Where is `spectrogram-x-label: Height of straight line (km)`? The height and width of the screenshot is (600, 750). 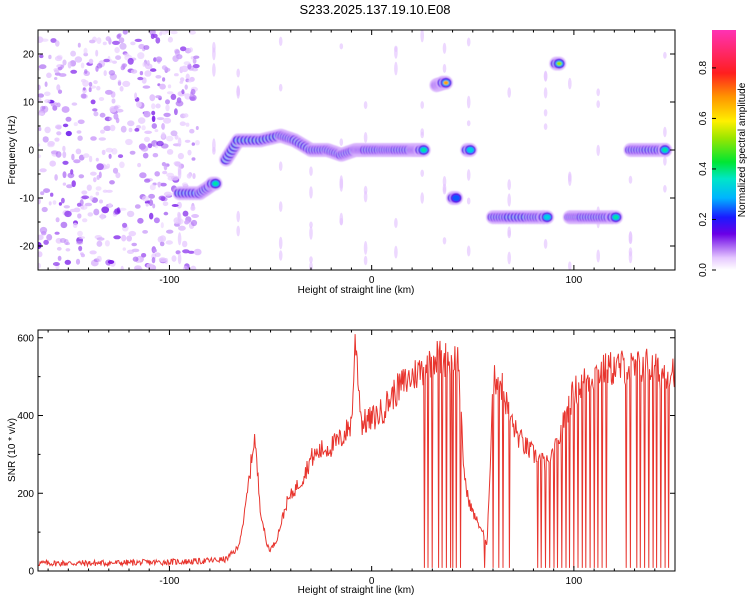 spectrogram-x-label: Height of straight line (km) is located at coordinates (356, 290).